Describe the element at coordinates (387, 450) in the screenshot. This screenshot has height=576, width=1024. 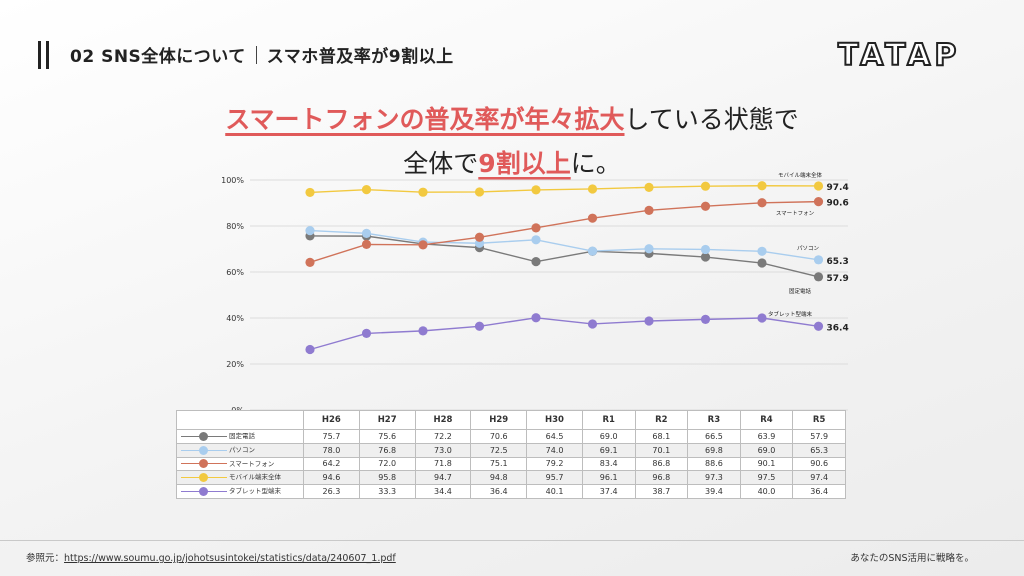
I see `table-cell: 76.8` at that location.